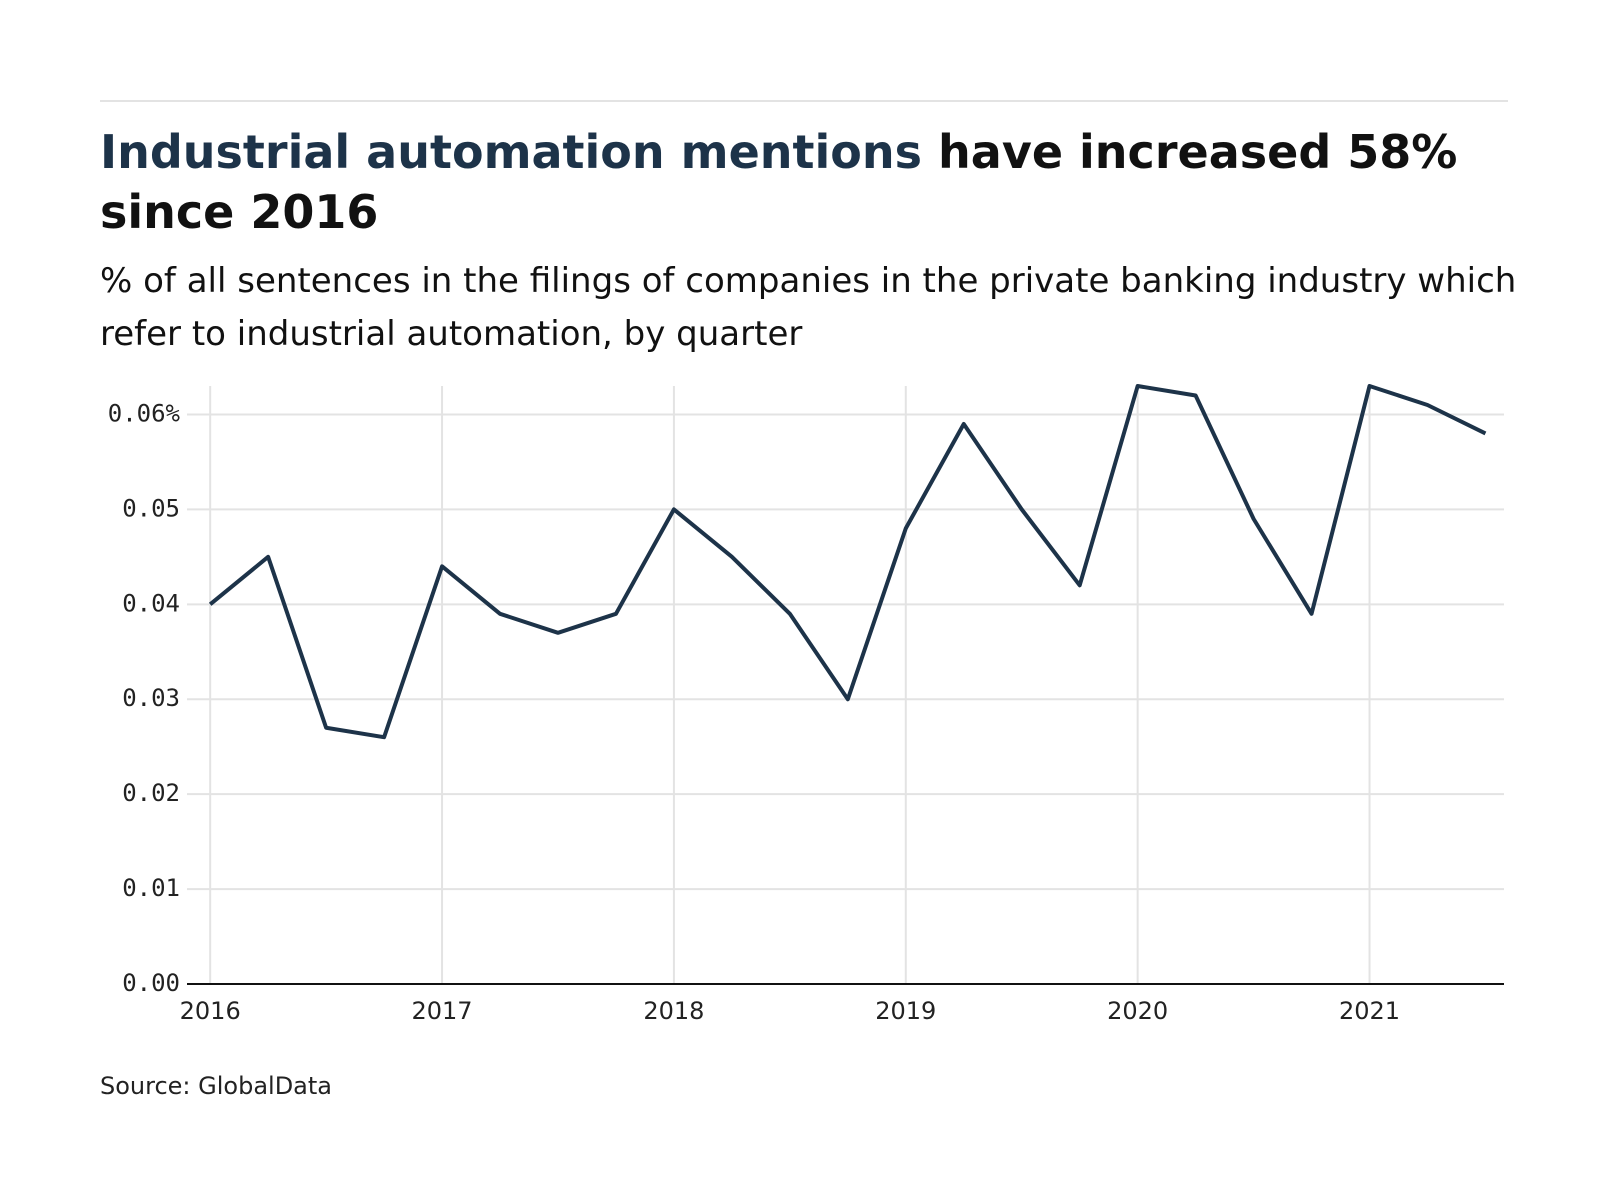 The width and height of the screenshot is (1600, 1200). What do you see at coordinates (1369, 1011) in the screenshot?
I see `x-tick-label: 2021` at bounding box center [1369, 1011].